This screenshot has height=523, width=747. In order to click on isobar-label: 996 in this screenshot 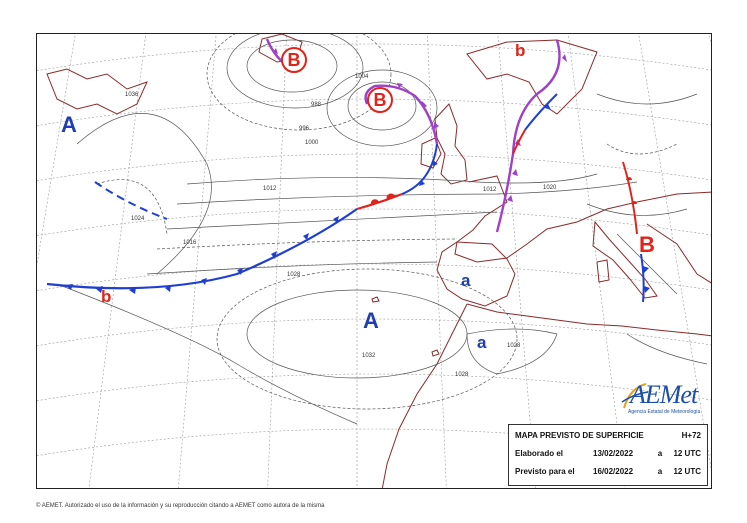, I will do `click(304, 129)`.